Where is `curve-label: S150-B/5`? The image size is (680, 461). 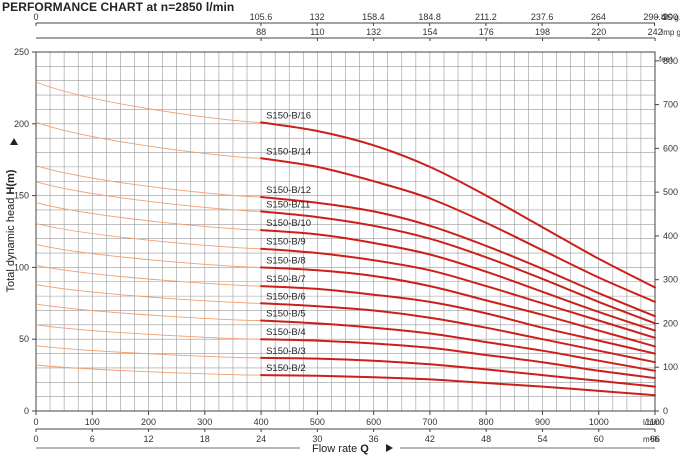 curve-label: S150-B/5 is located at coordinates (286, 314).